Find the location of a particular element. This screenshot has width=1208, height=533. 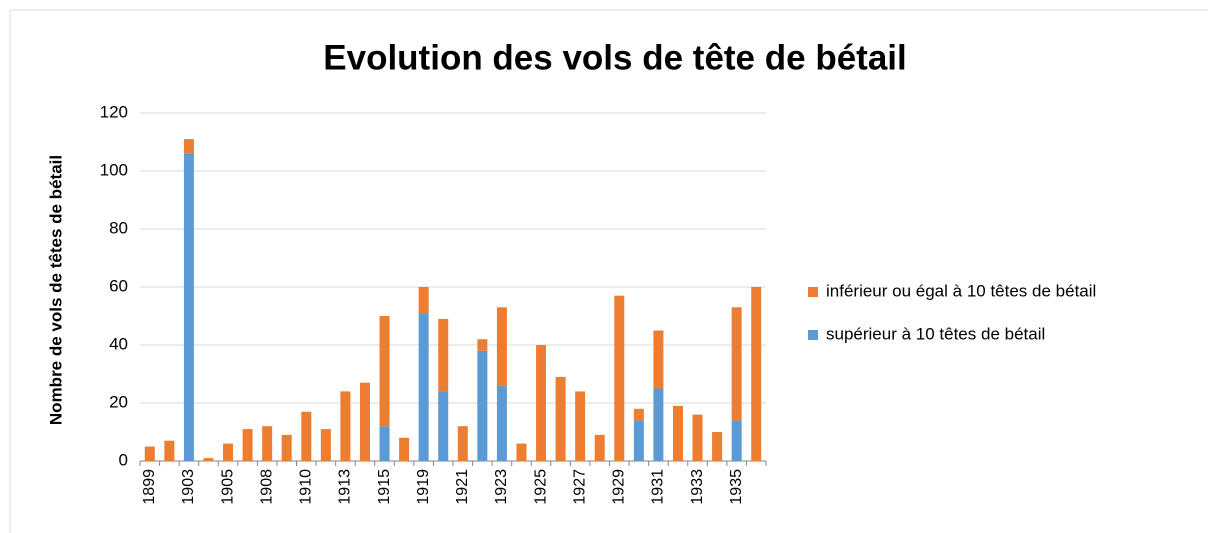

x-tick-label: 1921 is located at coordinates (462, 487).